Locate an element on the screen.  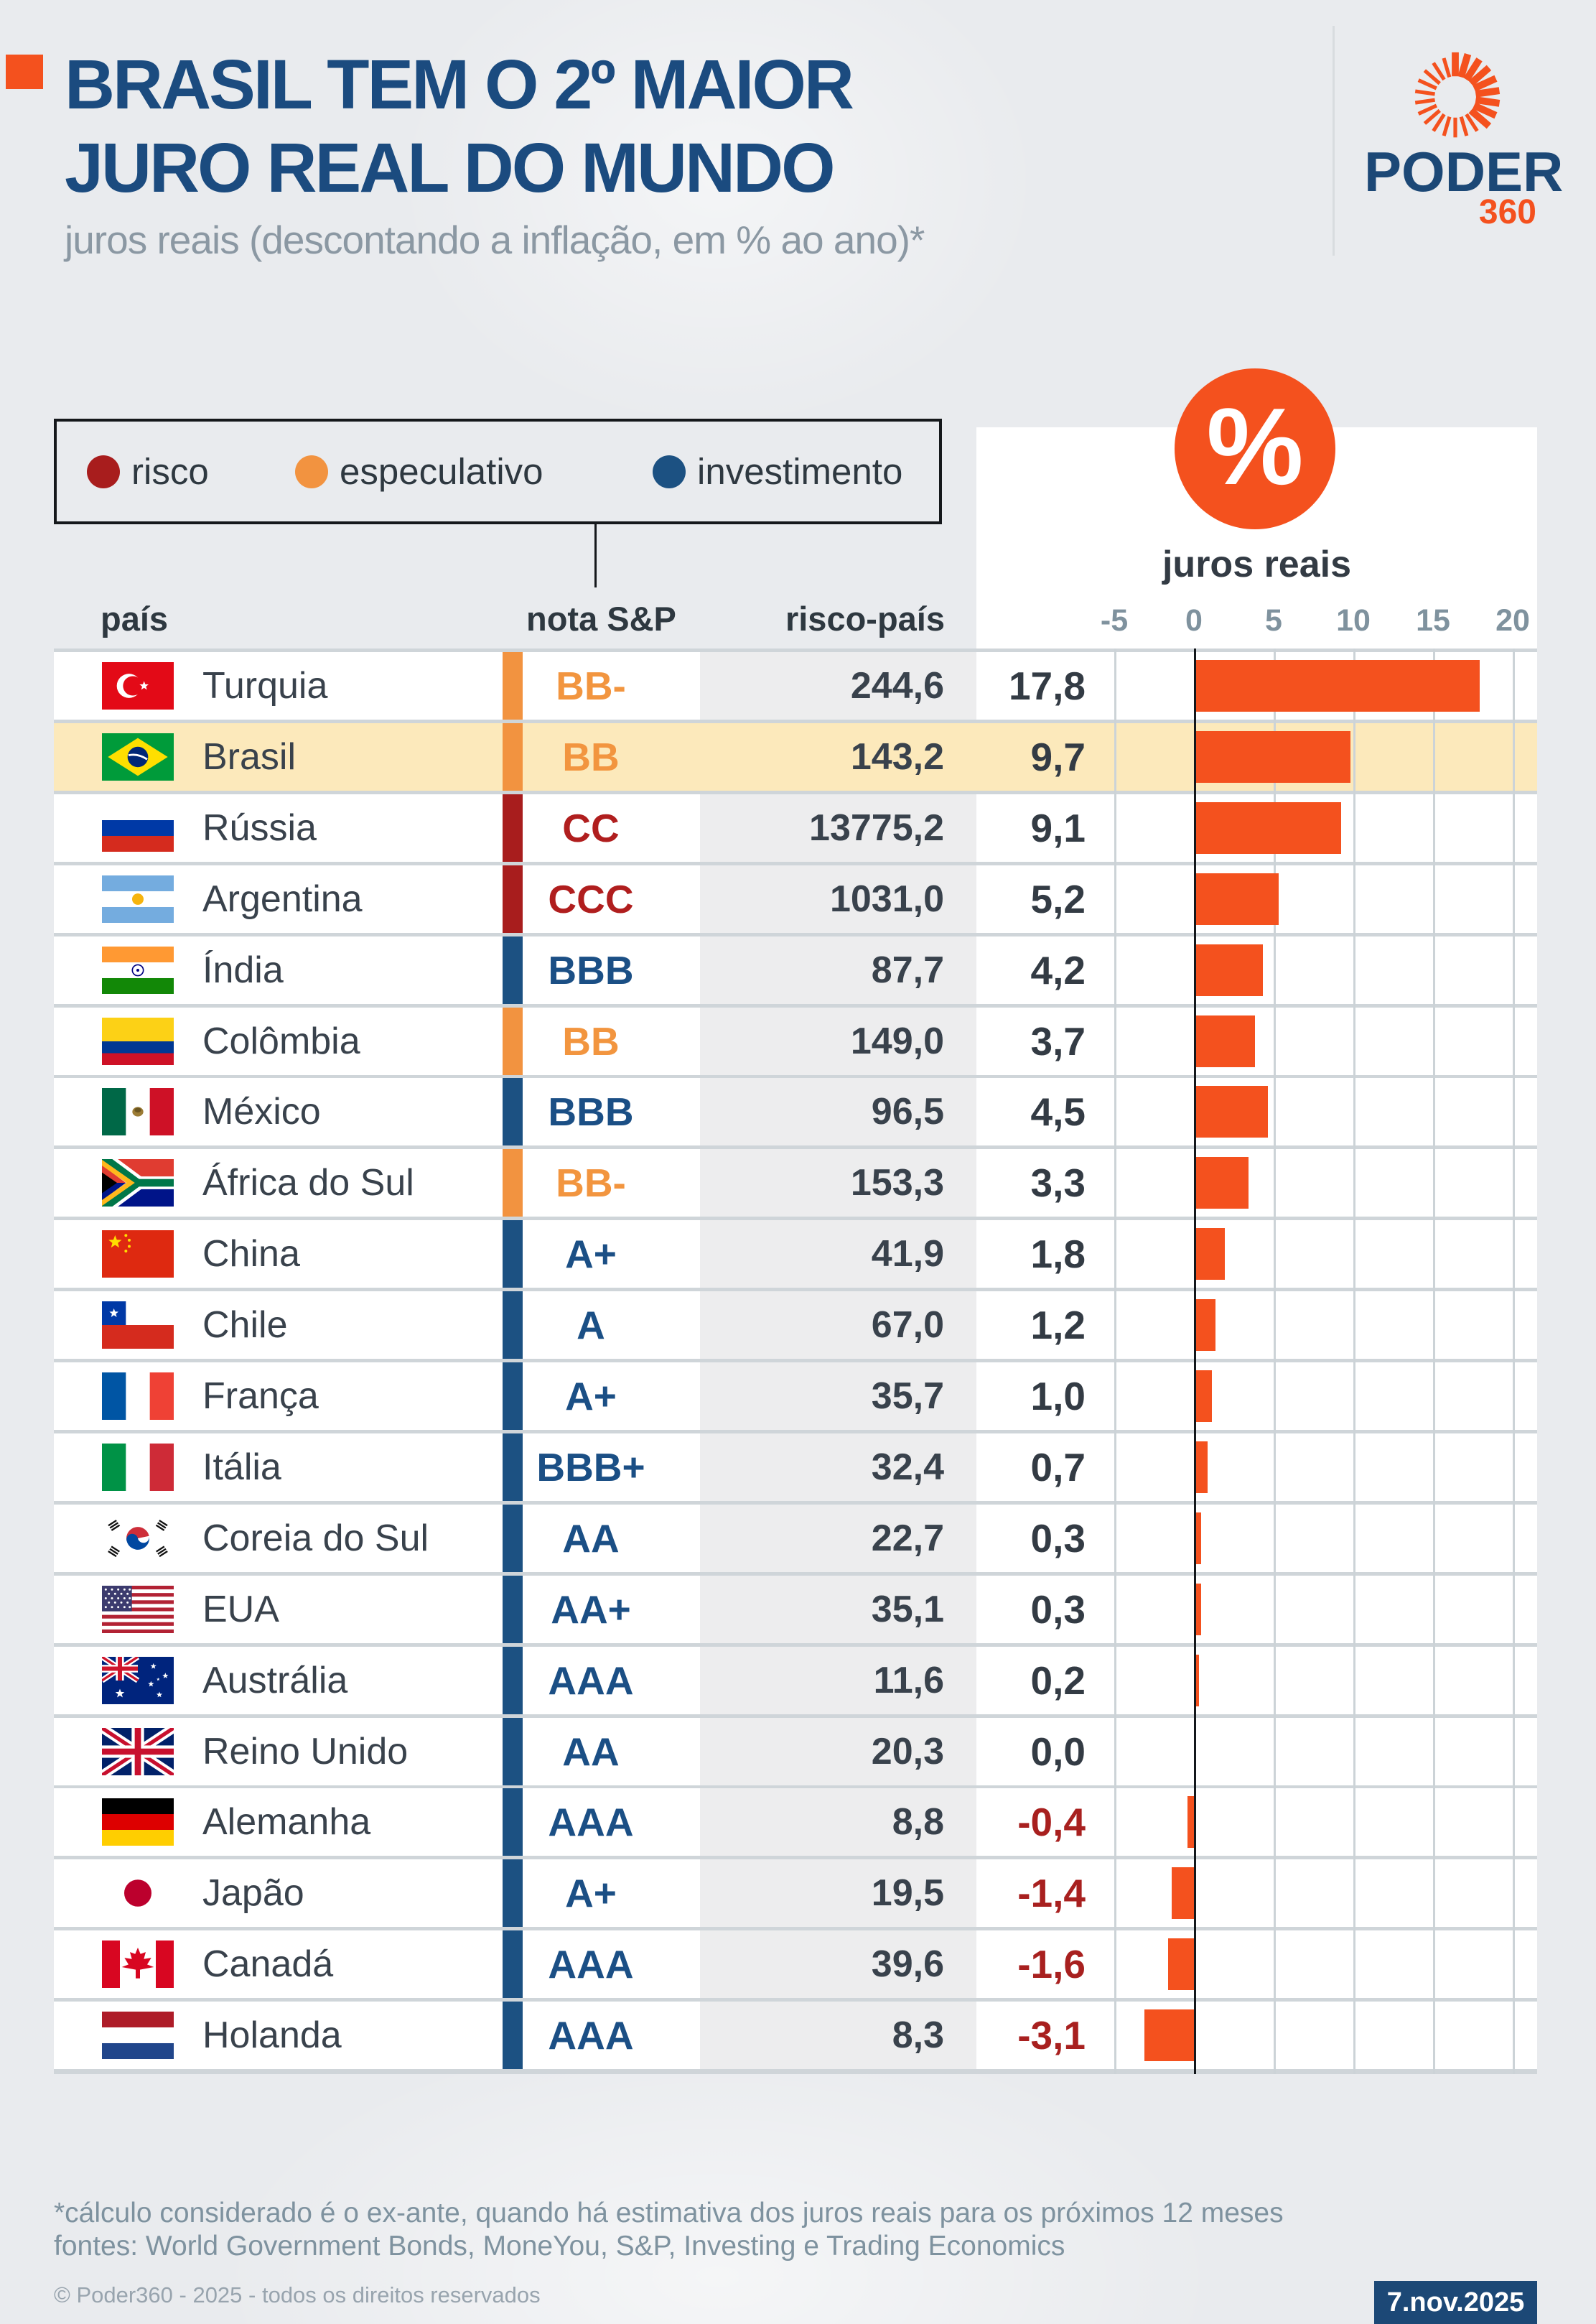
real-interest-value: 9,7 is located at coordinates (1058, 756).